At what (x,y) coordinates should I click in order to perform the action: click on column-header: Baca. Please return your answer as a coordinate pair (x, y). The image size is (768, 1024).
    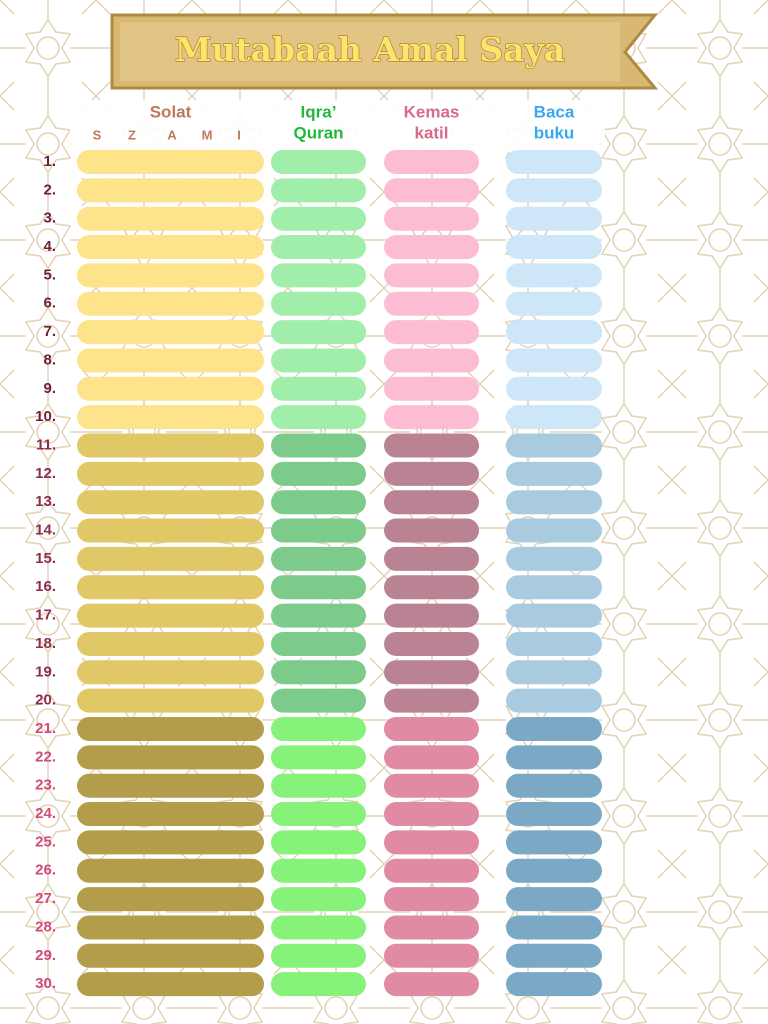
    Looking at the image, I should click on (554, 111).